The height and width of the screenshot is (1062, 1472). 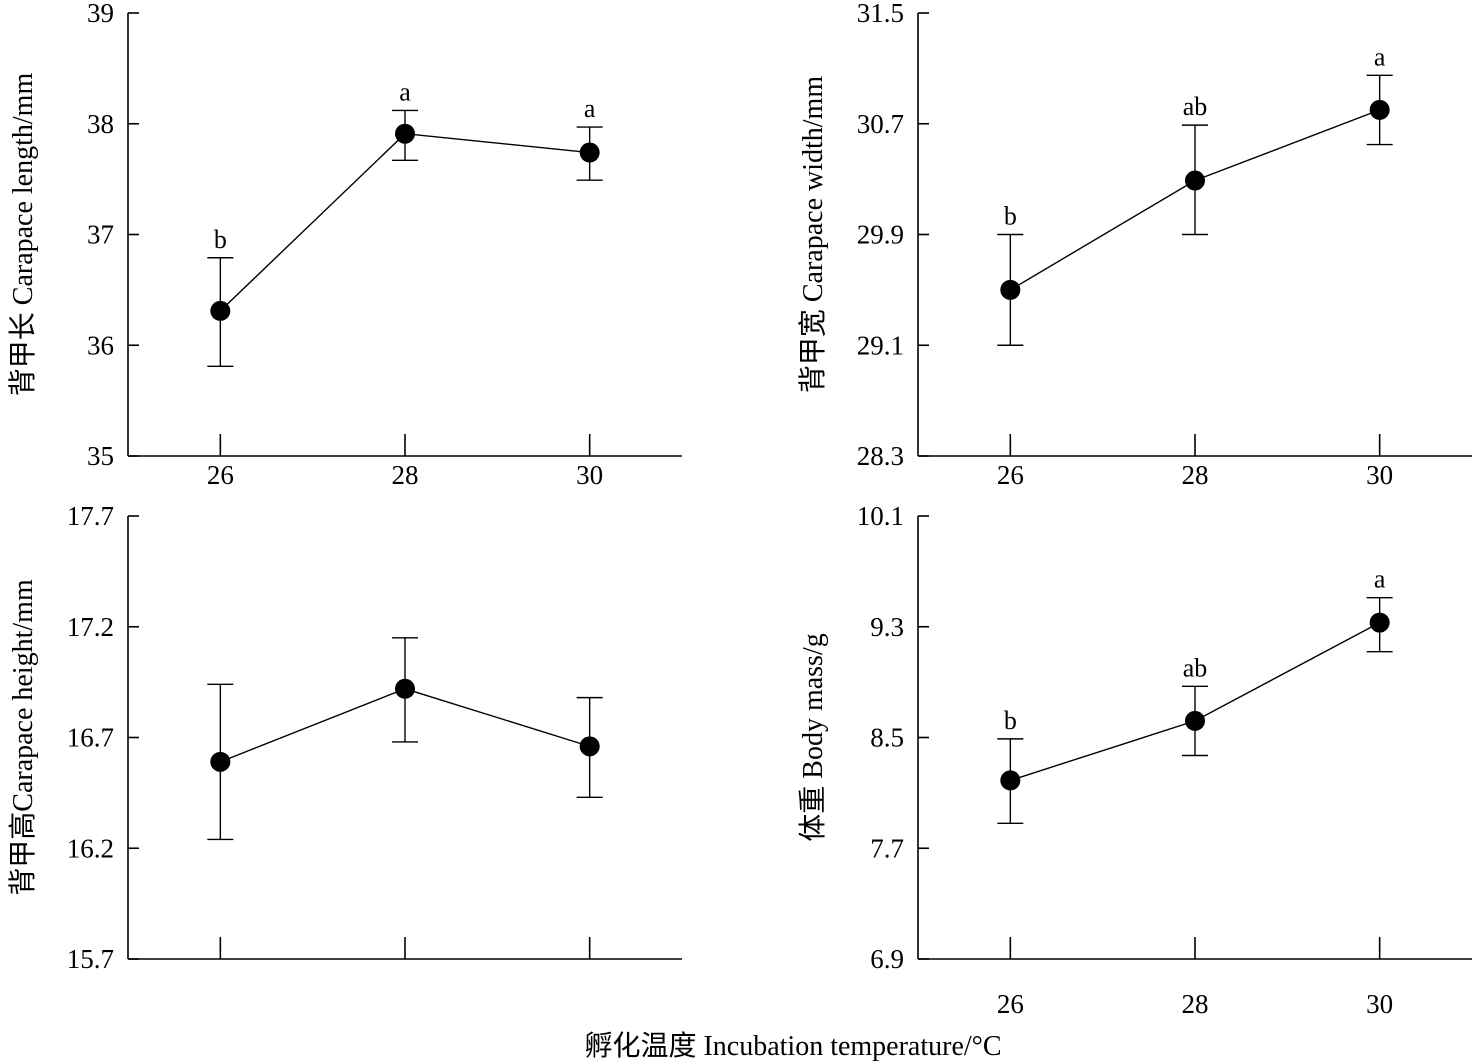 What do you see at coordinates (880, 345) in the screenshot?
I see `y-tick-label: 29.1` at bounding box center [880, 345].